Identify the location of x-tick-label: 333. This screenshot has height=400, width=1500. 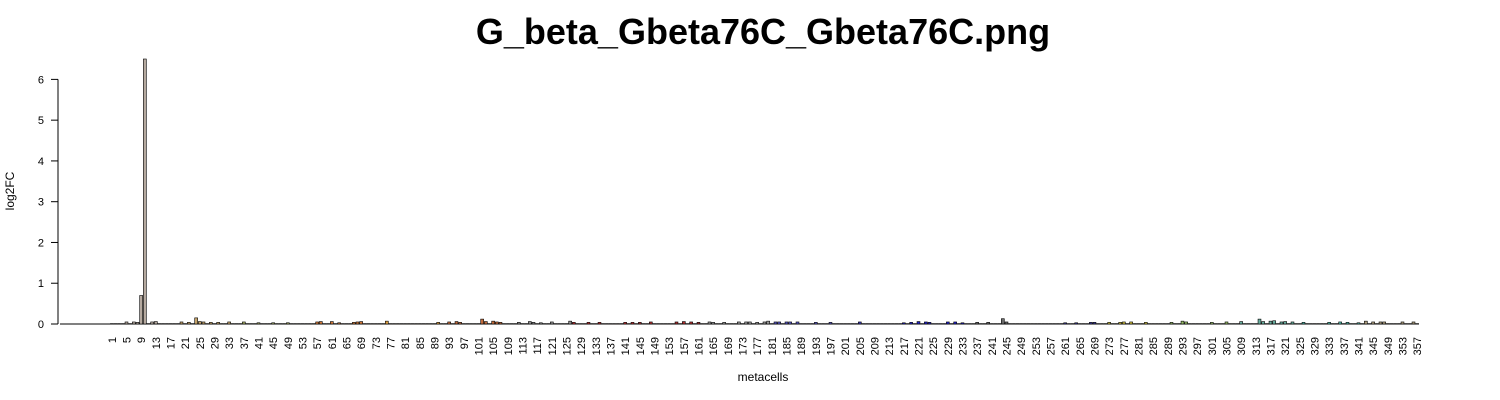
(1330, 346).